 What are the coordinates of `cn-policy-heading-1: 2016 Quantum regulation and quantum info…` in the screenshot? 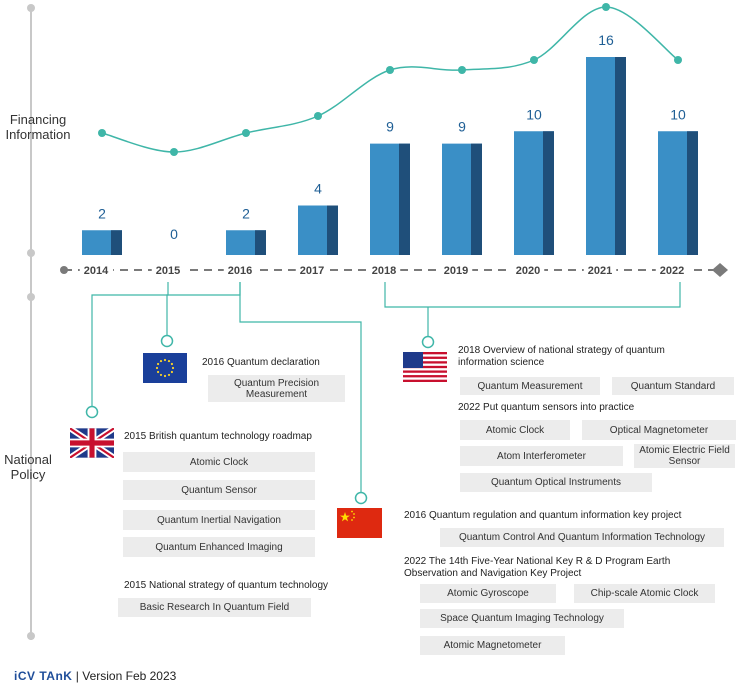 It's located at (543, 515).